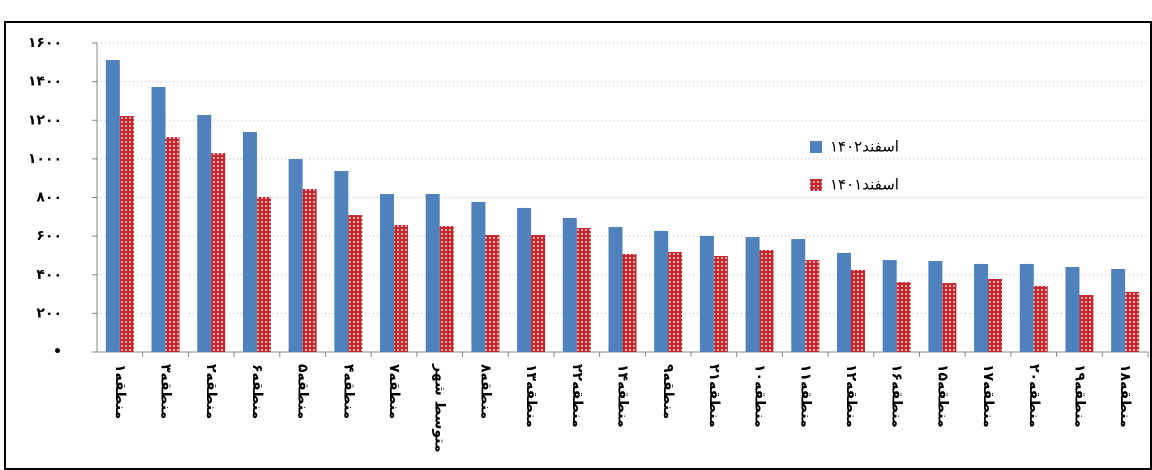 The image size is (1152, 470). What do you see at coordinates (49, 313) in the screenshot?
I see `y-tick-label: ۲۰۰` at bounding box center [49, 313].